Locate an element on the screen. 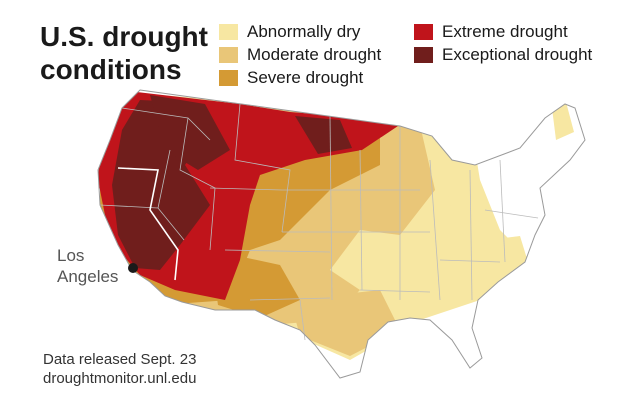 The height and width of the screenshot is (405, 624). legend-item-exceptional-drought: Exceptional drought is located at coordinates (503, 54).